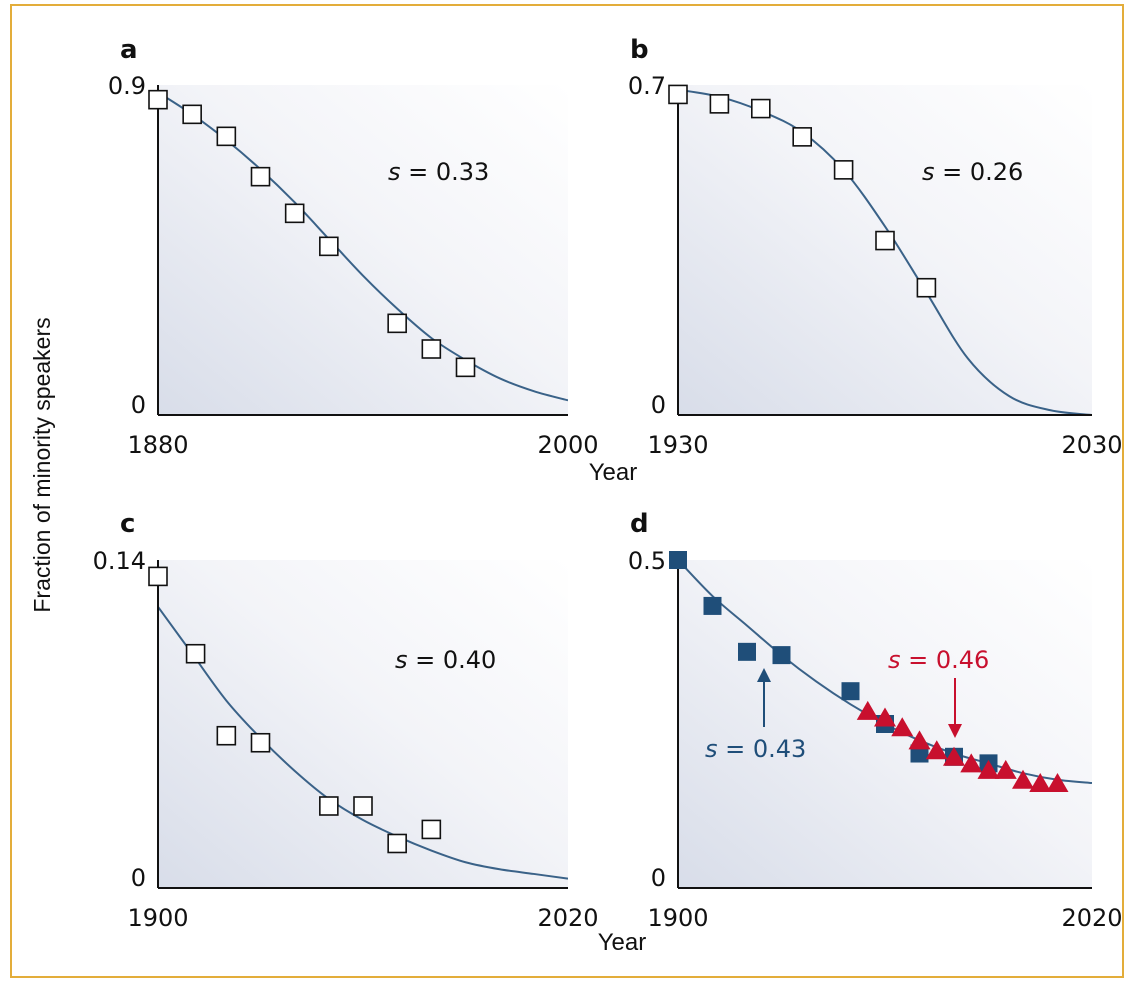 This screenshot has width=1138, height=984. Describe the element at coordinates (445, 660) in the screenshot. I see `annotation-c: s = 0.40` at that location.